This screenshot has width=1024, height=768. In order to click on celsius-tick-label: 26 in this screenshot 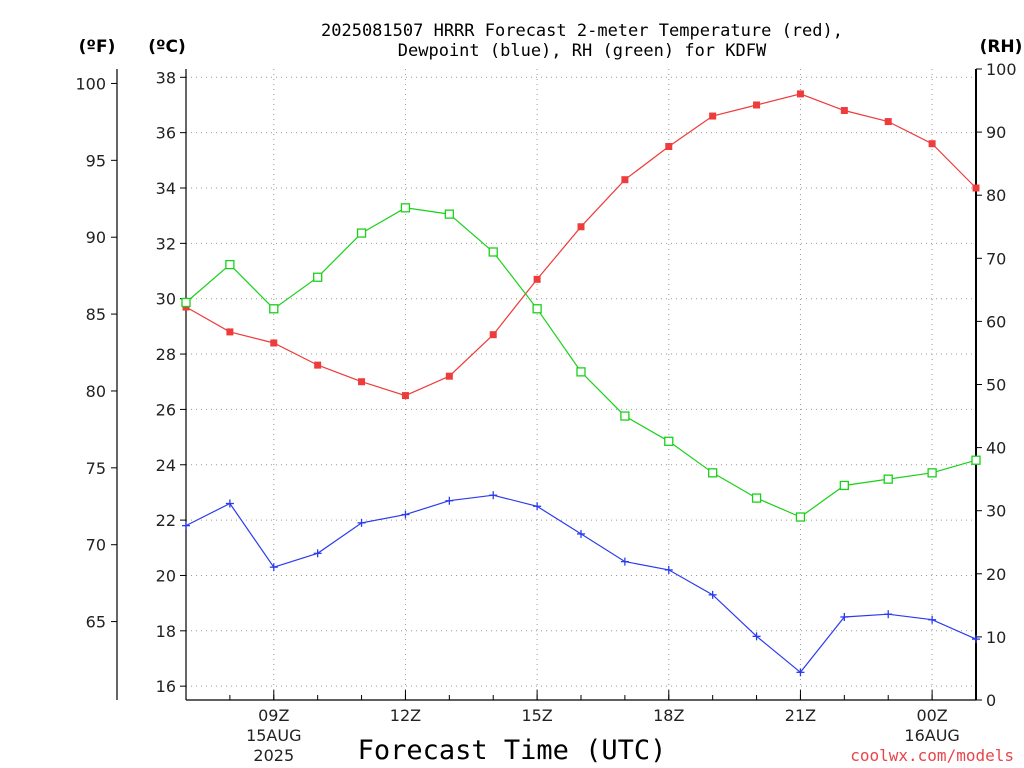, I will do `click(166, 409)`.